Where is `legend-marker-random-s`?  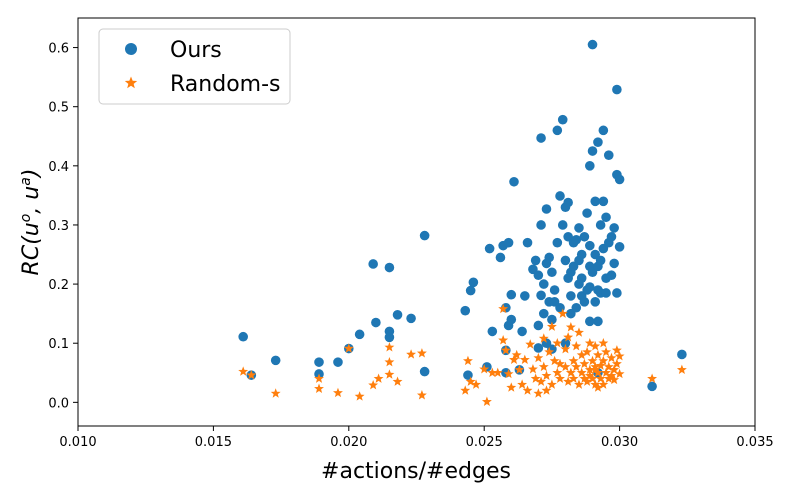 legend-marker-random-s is located at coordinates (131, 82).